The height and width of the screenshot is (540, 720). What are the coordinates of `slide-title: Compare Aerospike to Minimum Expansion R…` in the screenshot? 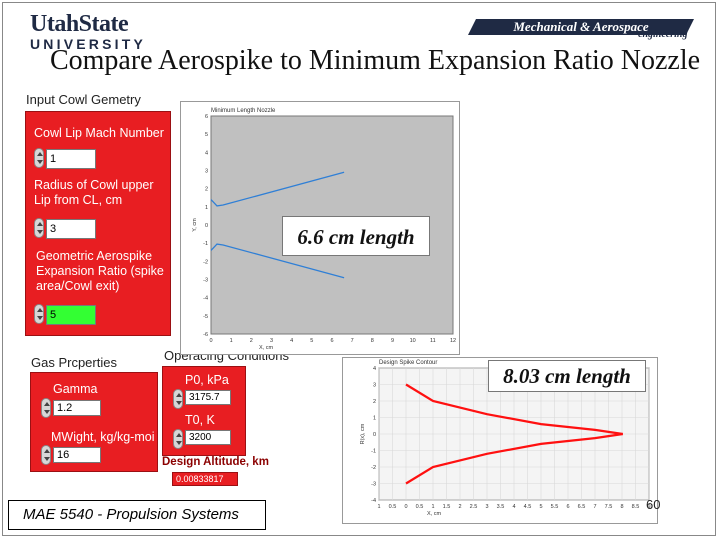 It's located at (375, 60).